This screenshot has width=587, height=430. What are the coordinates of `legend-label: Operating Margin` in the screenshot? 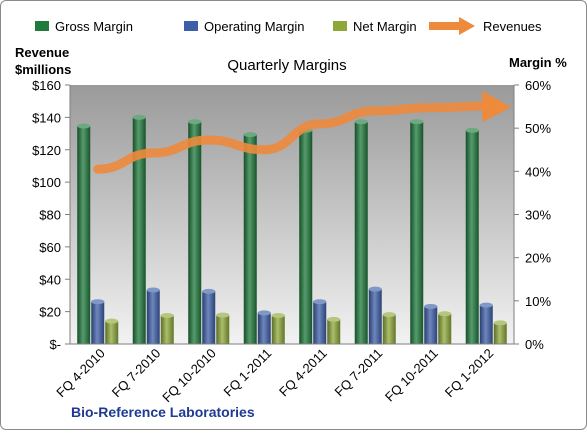 It's located at (254, 26).